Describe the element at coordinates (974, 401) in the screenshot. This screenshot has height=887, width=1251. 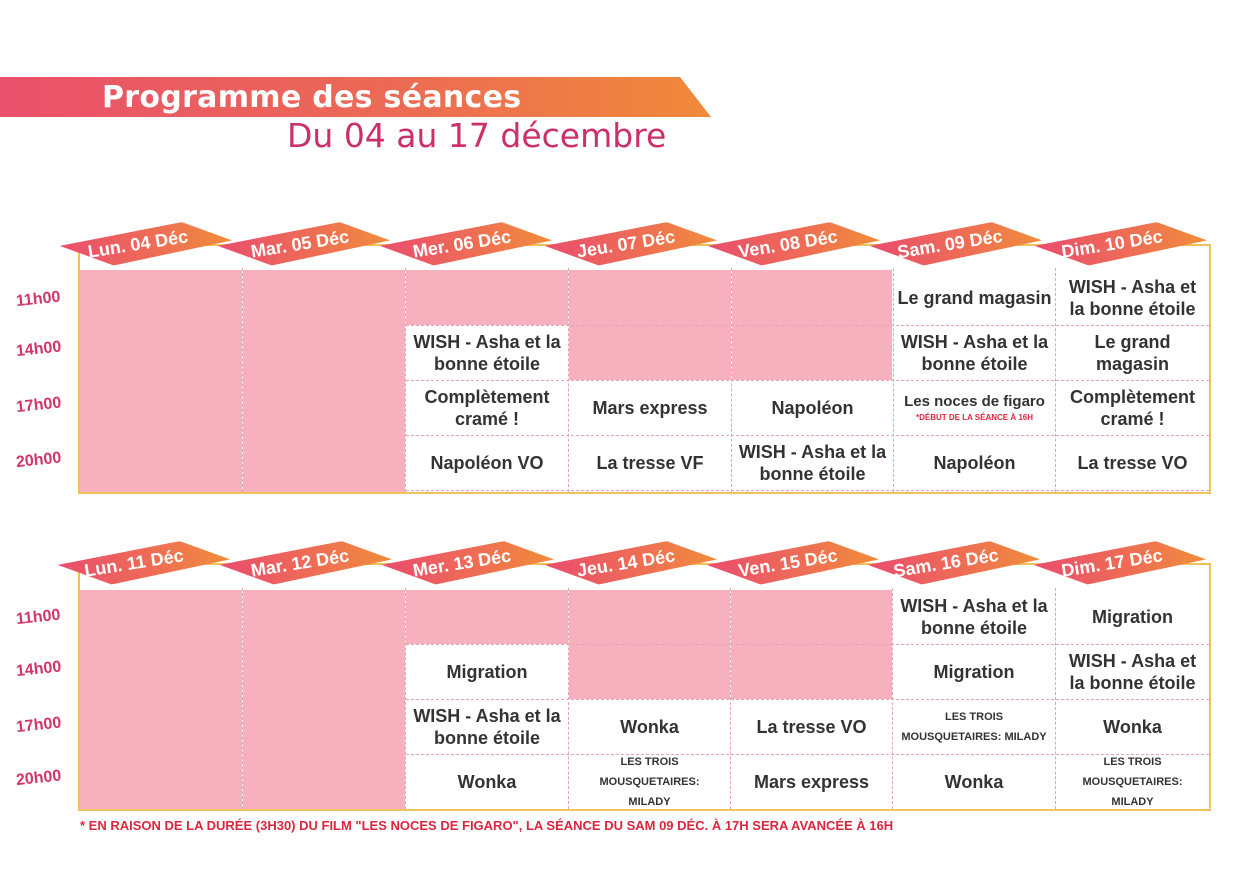
I see `session-title: Les noces de figaro` at that location.